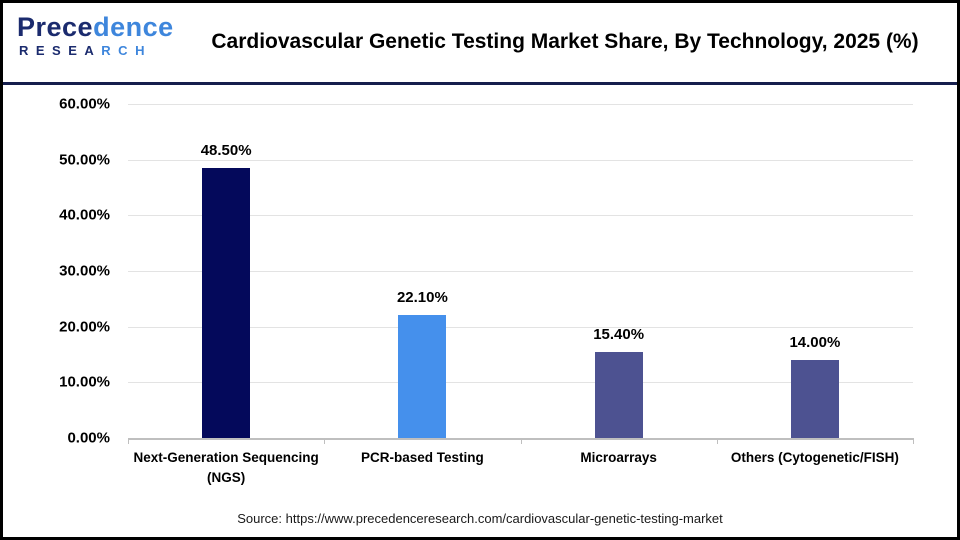 The height and width of the screenshot is (540, 960). I want to click on bar-value-label: 22.10%, so click(422, 297).